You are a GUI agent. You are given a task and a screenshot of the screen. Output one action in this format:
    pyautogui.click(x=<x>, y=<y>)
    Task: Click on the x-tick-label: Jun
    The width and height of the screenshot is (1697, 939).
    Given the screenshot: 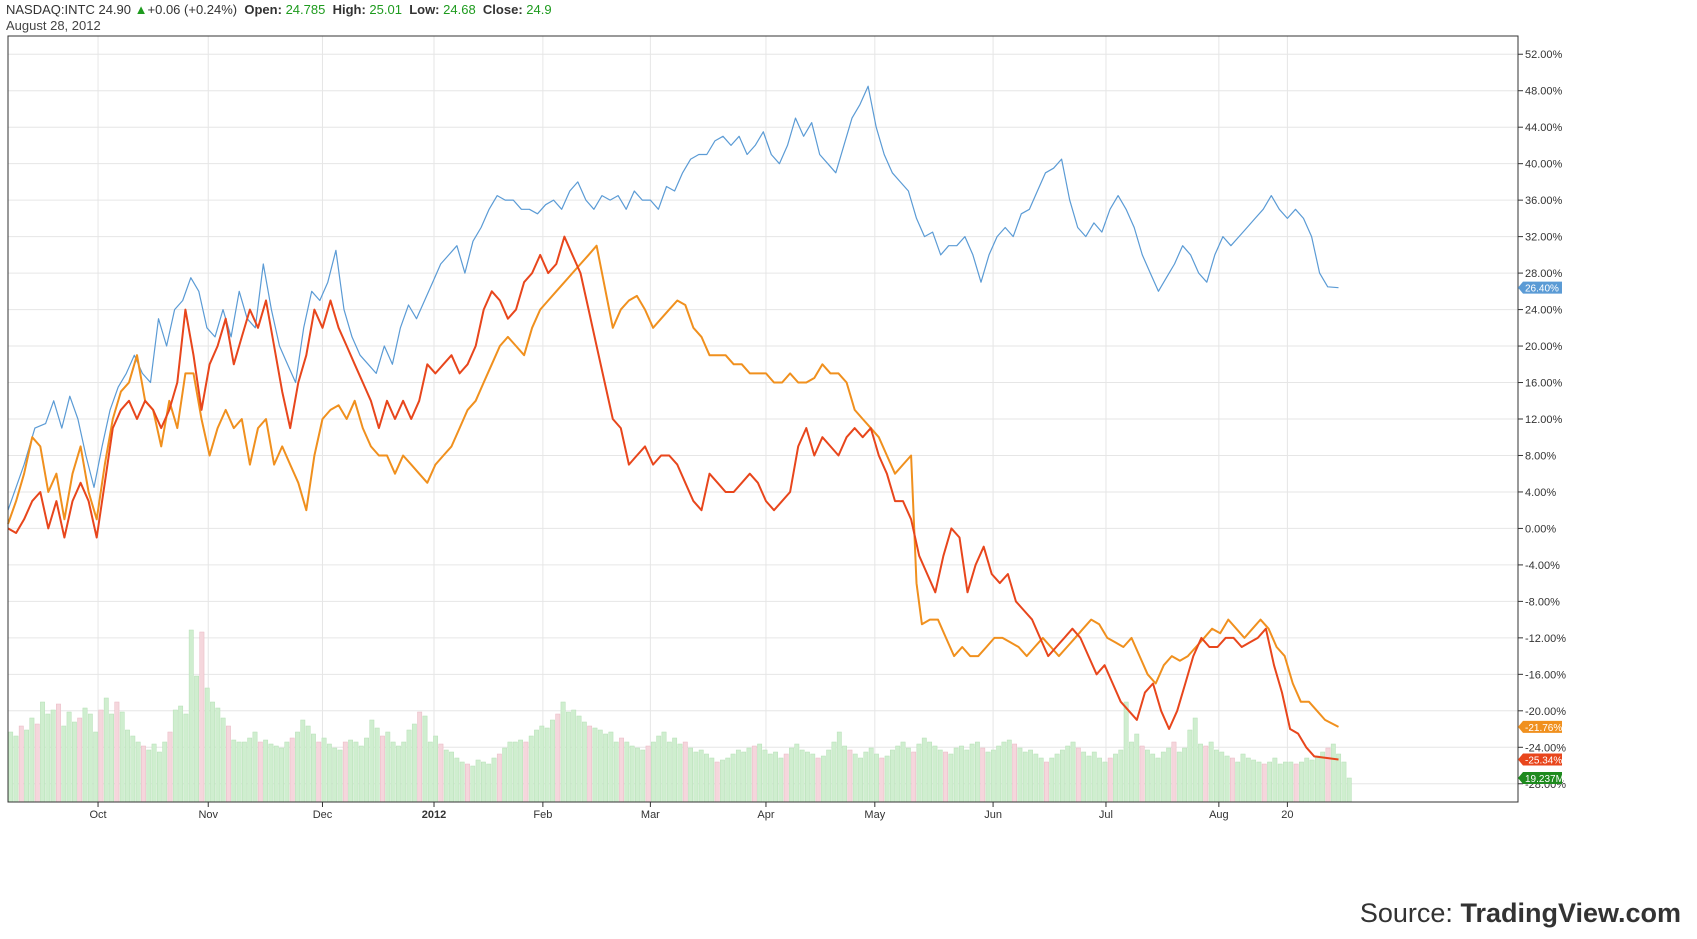 What is the action you would take?
    pyautogui.click(x=993, y=815)
    